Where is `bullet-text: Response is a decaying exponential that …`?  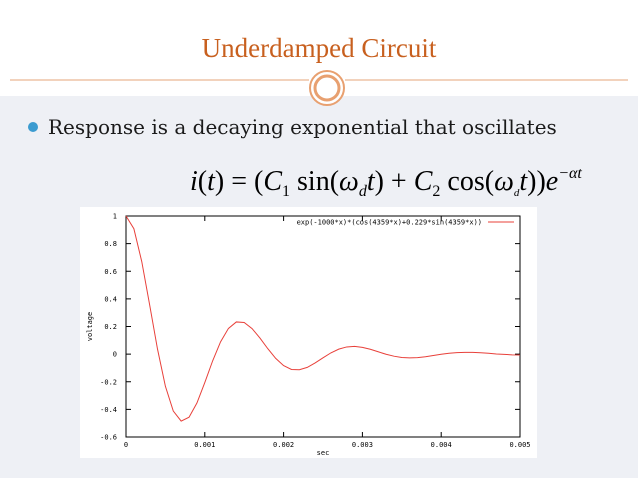
bullet-text: Response is a decaying exponential that … is located at coordinates (302, 127).